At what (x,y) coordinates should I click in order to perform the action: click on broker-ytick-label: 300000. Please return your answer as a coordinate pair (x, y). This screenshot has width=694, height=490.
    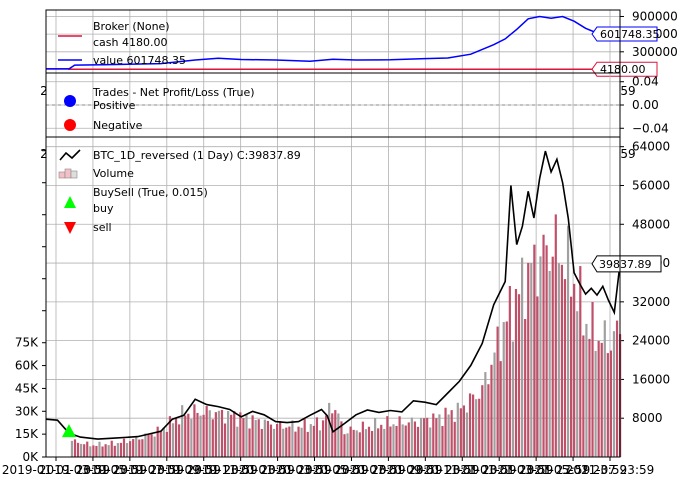
    Looking at the image, I should click on (655, 52).